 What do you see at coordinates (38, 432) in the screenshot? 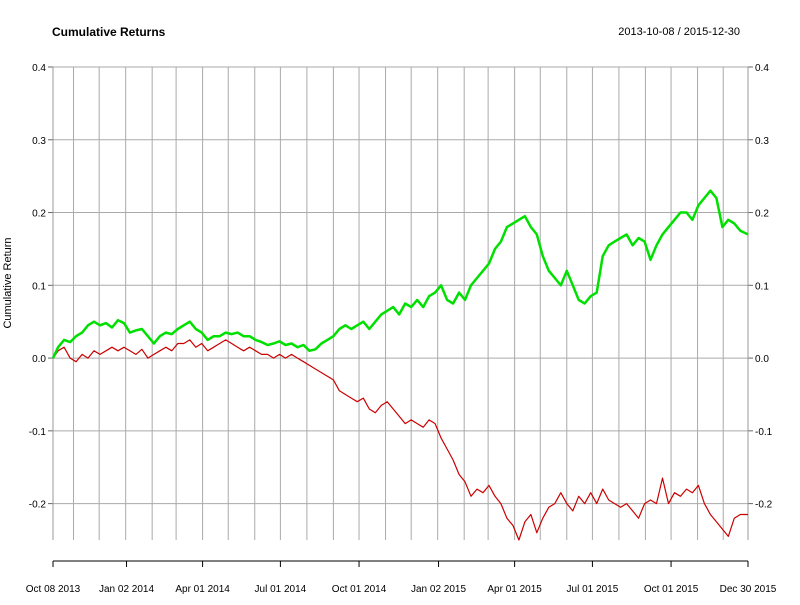
I see `y-tick-label-left: -0.1` at bounding box center [38, 432].